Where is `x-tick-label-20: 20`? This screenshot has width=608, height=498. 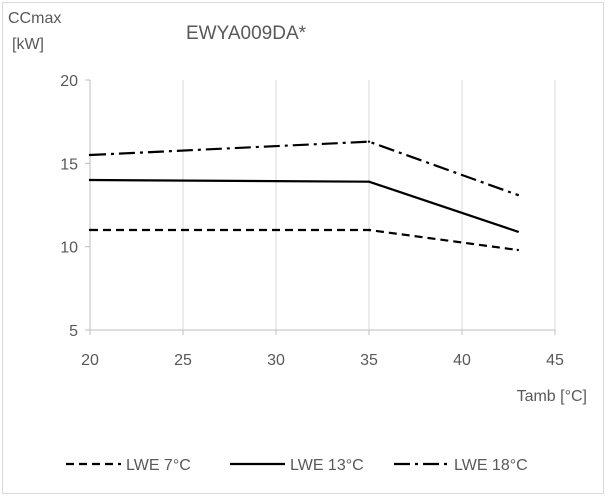
x-tick-label-20: 20 is located at coordinates (90, 360).